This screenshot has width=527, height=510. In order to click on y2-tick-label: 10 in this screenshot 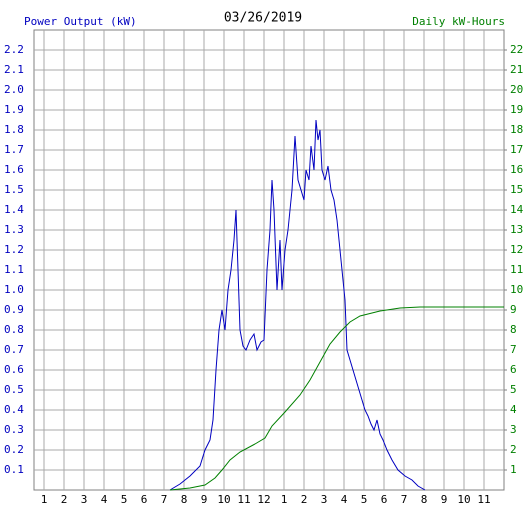, I will do `click(516, 289)`.